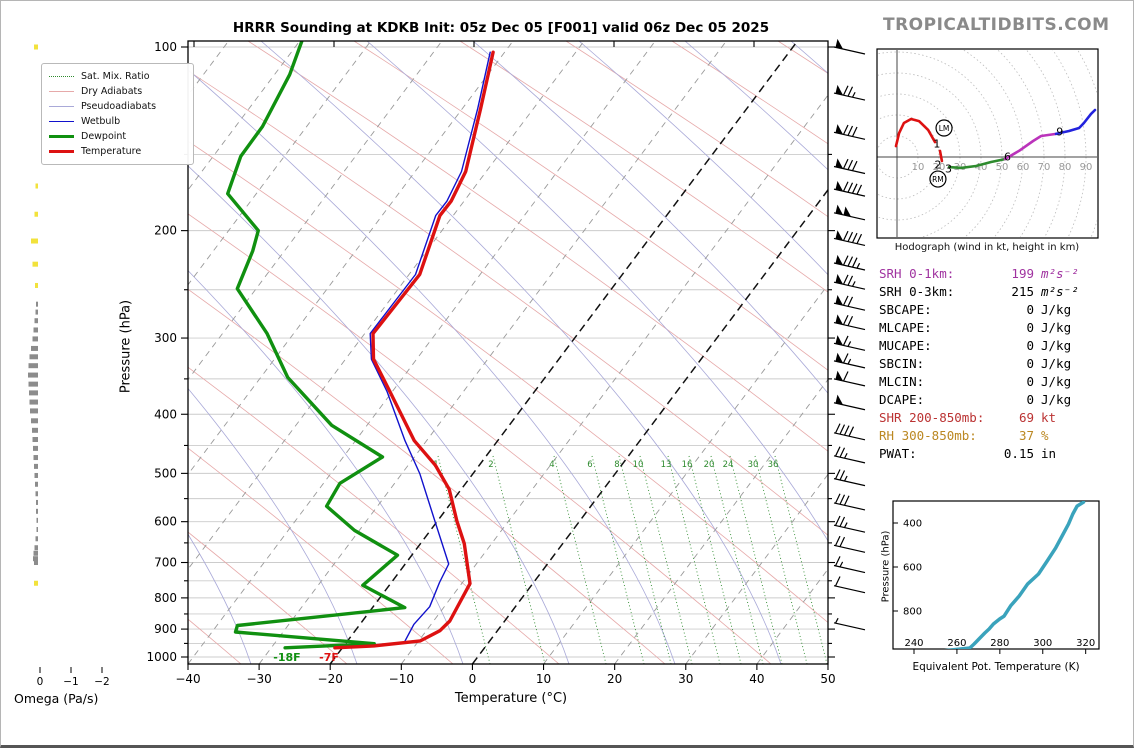 Image resolution: width=1134 pixels, height=748 pixels. What do you see at coordinates (902, 399) in the screenshot?
I see `index-label: DCAPE:` at bounding box center [902, 399].